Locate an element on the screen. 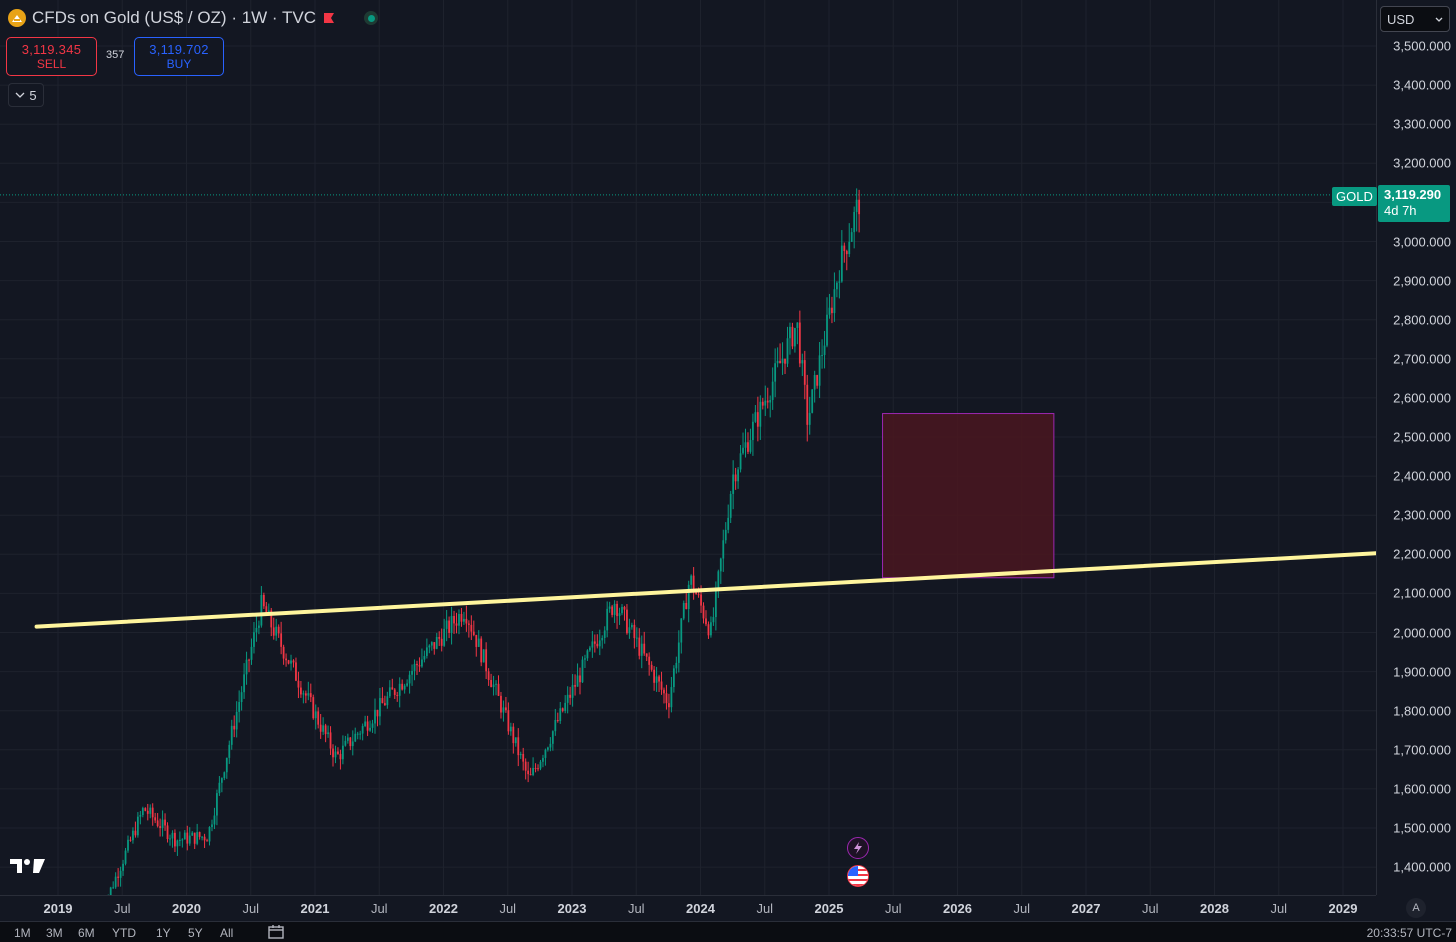 The image size is (1456, 942). buy-label: BUY is located at coordinates (179, 64).